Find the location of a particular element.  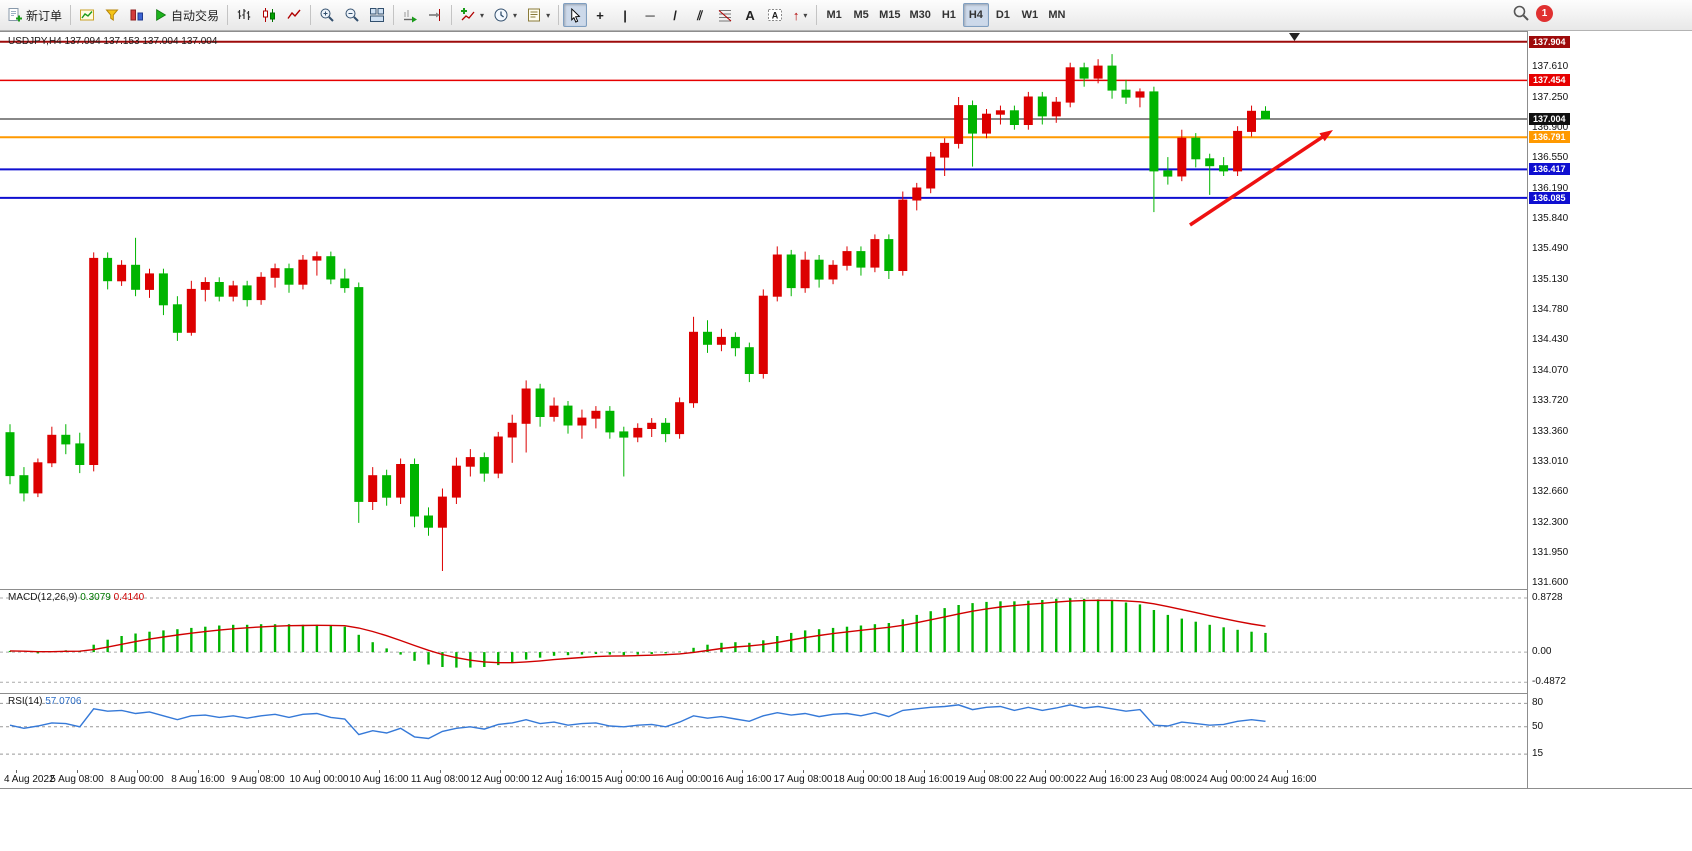

templates-button: ▾ is located at coordinates (538, 15).